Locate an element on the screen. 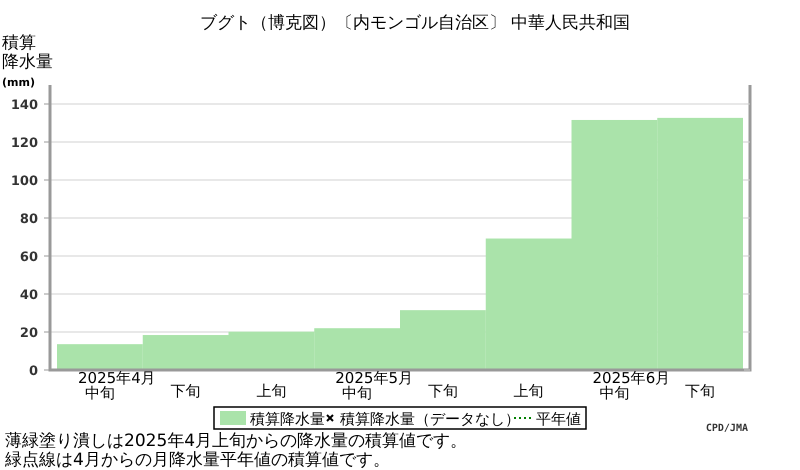 The height and width of the screenshot is (470, 800). legend-label: 平年値 is located at coordinates (558, 419).